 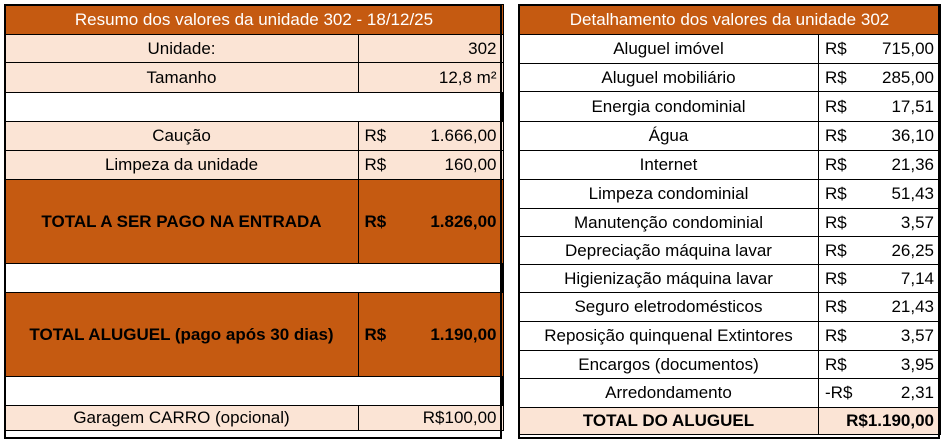 What do you see at coordinates (181, 165) in the screenshot?
I see `limpeza-label: Limpeza da unidade` at bounding box center [181, 165].